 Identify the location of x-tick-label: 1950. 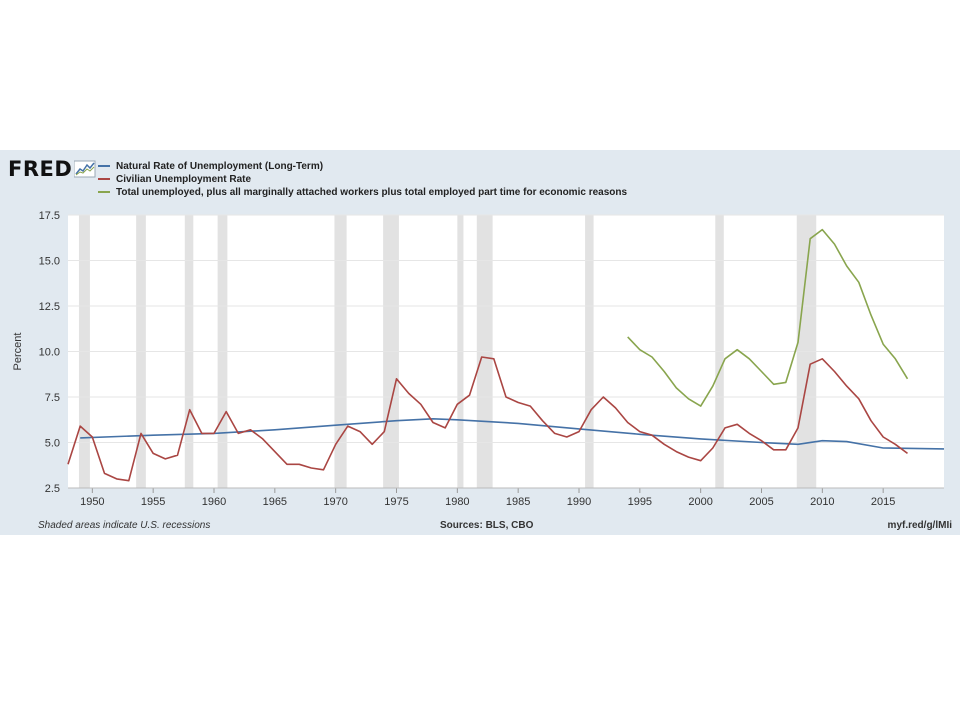
(92, 502).